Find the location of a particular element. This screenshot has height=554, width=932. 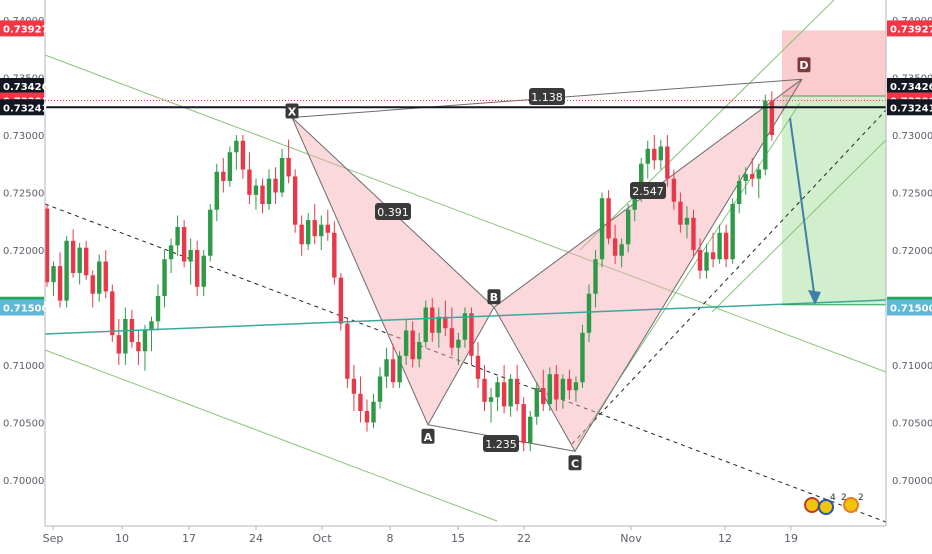

y-tick-label-right: 0.73000 is located at coordinates (912, 136).